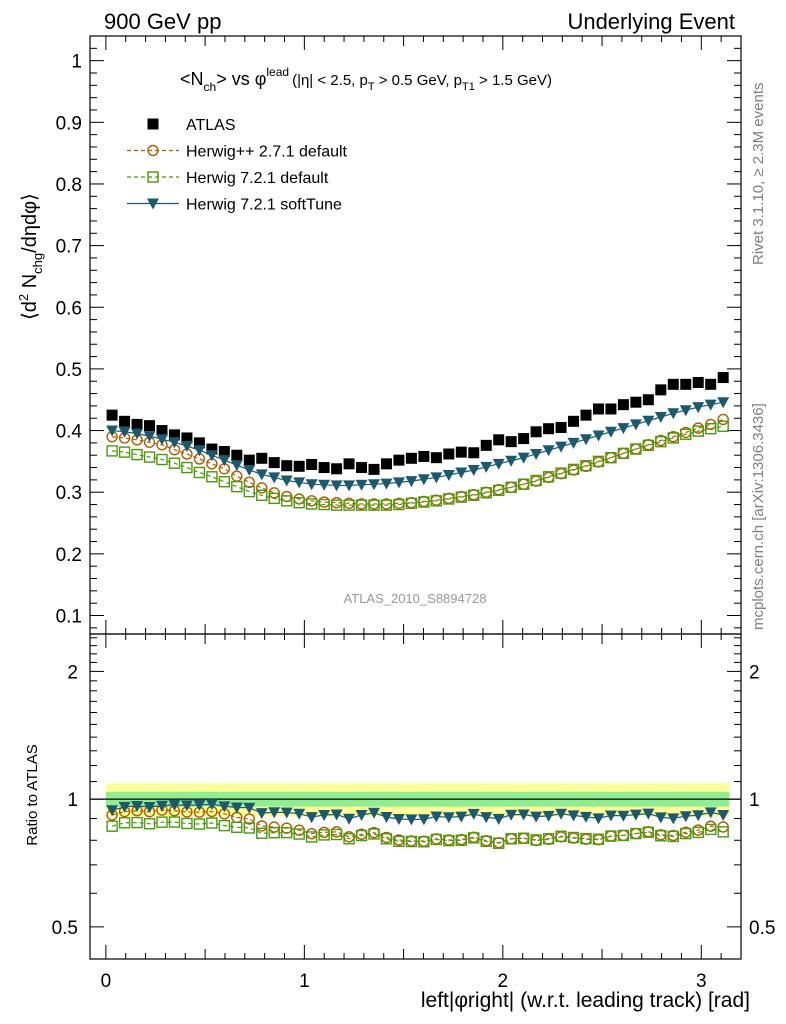 Image resolution: width=786 pixels, height=1024 pixels. What do you see at coordinates (418, 80) in the screenshot?
I see `plot-title-cut2: > 0.5 GeV, p` at bounding box center [418, 80].